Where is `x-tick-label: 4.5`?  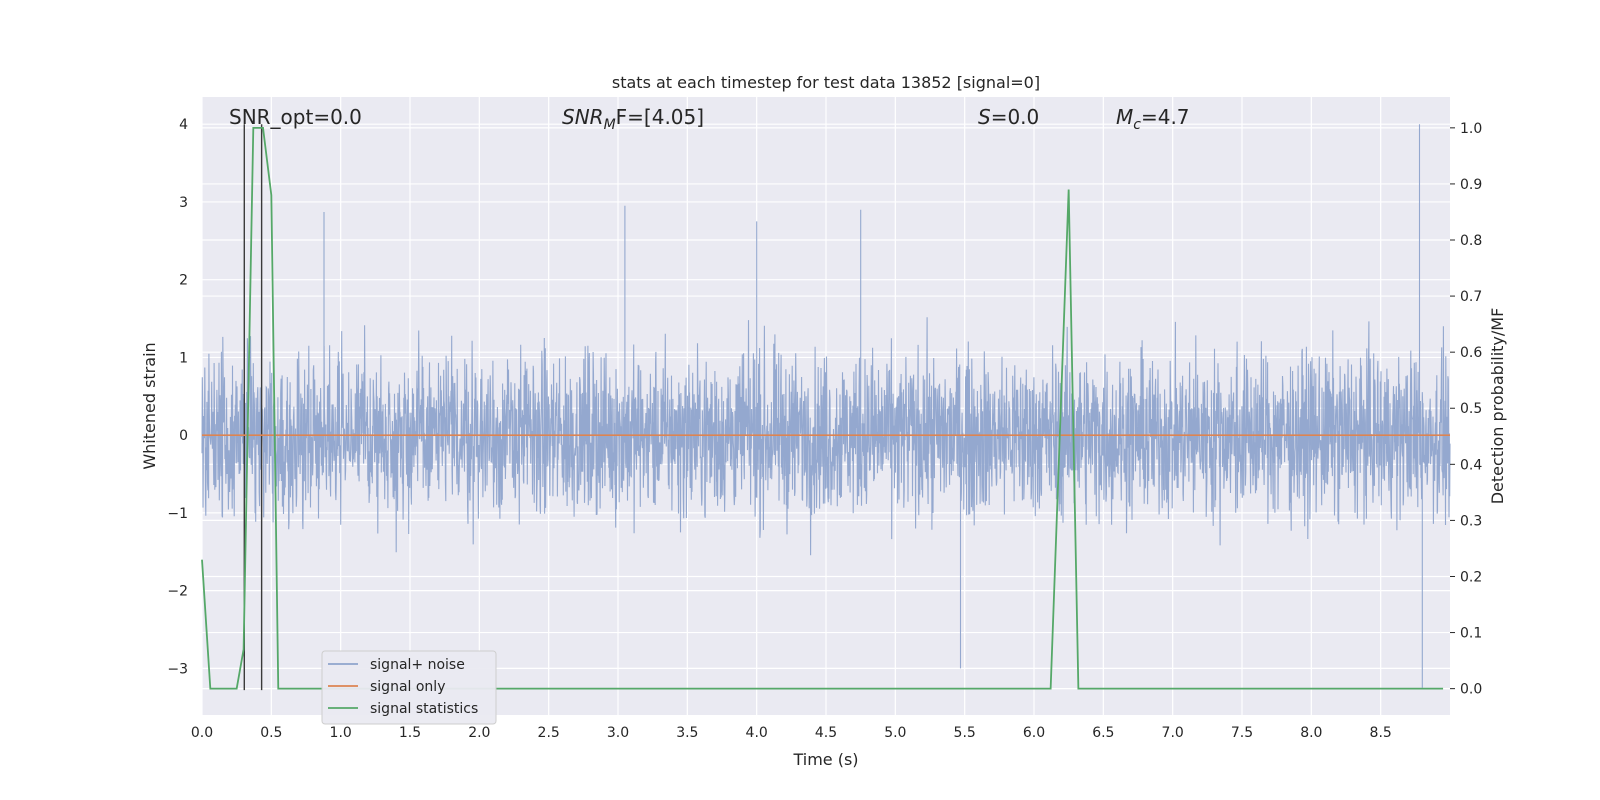
x-tick-label: 4.5 is located at coordinates (826, 733).